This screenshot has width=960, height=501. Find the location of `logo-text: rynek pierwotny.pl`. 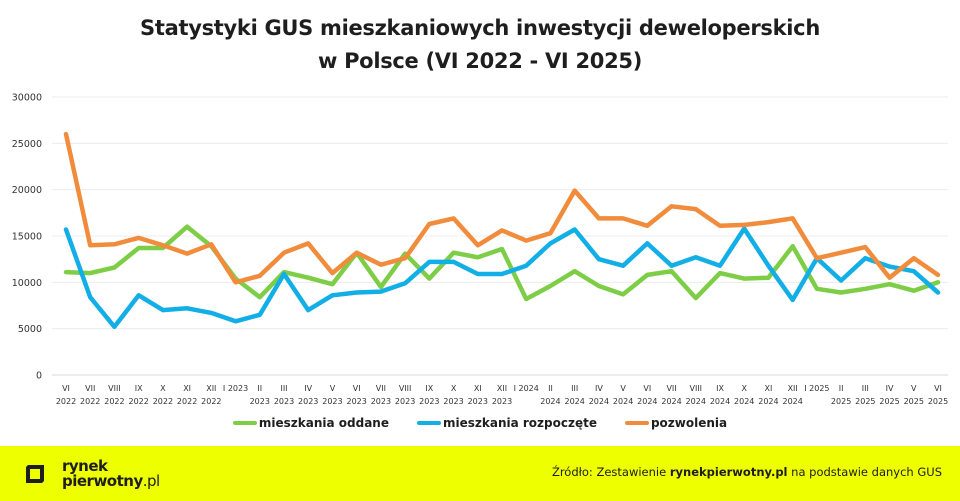

logo-text: rynek pierwotny.pl is located at coordinates (111, 474).